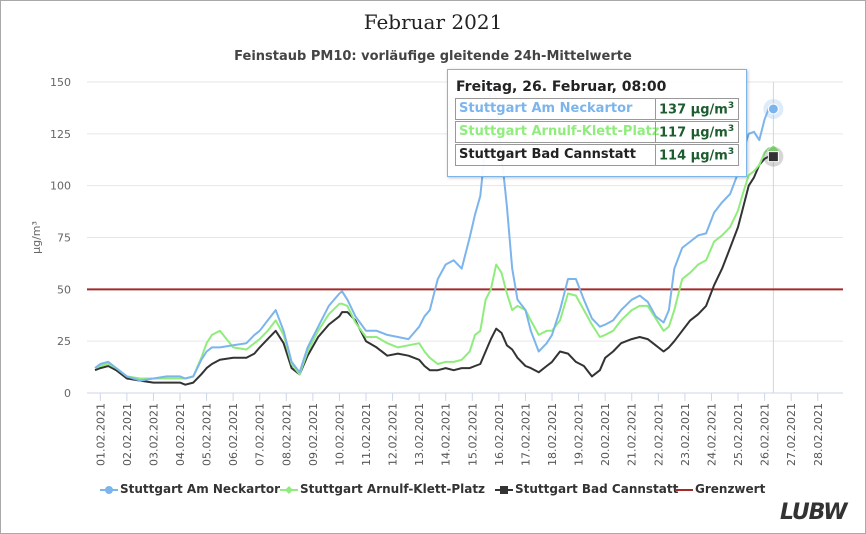 The image size is (866, 534). Describe the element at coordinates (366, 434) in the screenshot. I see `x-tick-label: 11.02.2021` at that location.